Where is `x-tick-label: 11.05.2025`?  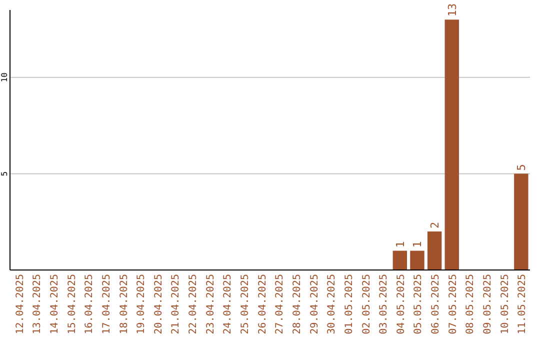 x-tick-label: 11.05.2025 is located at coordinates (522, 304).